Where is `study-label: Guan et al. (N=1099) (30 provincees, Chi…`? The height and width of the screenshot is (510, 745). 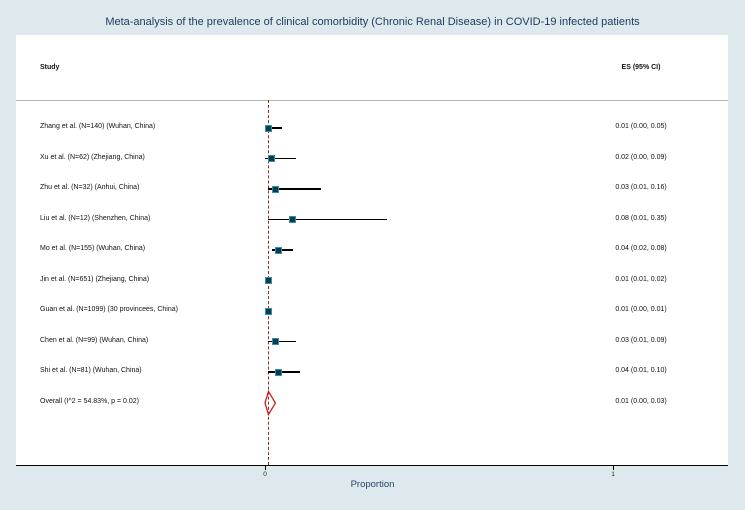 study-label: Guan et al. (N=1099) (30 provincees, Chi… is located at coordinates (109, 309).